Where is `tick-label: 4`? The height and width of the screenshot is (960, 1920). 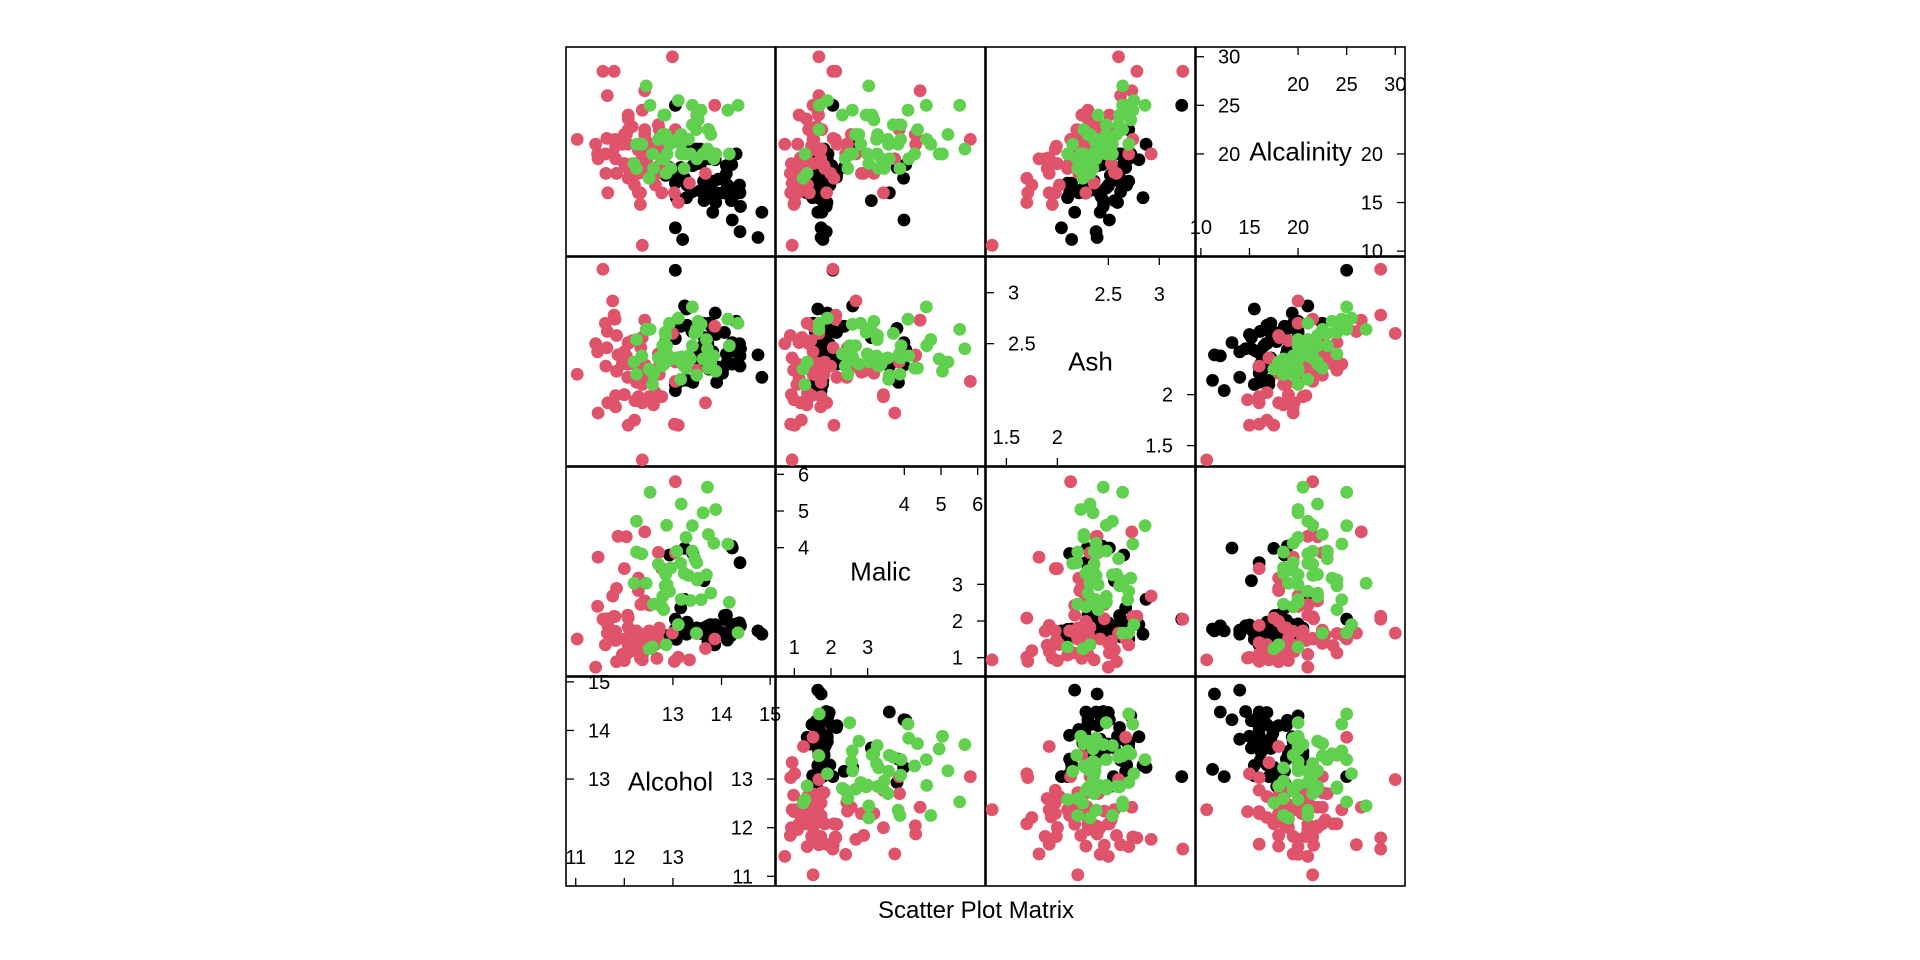 tick-label: 4 is located at coordinates (904, 505).